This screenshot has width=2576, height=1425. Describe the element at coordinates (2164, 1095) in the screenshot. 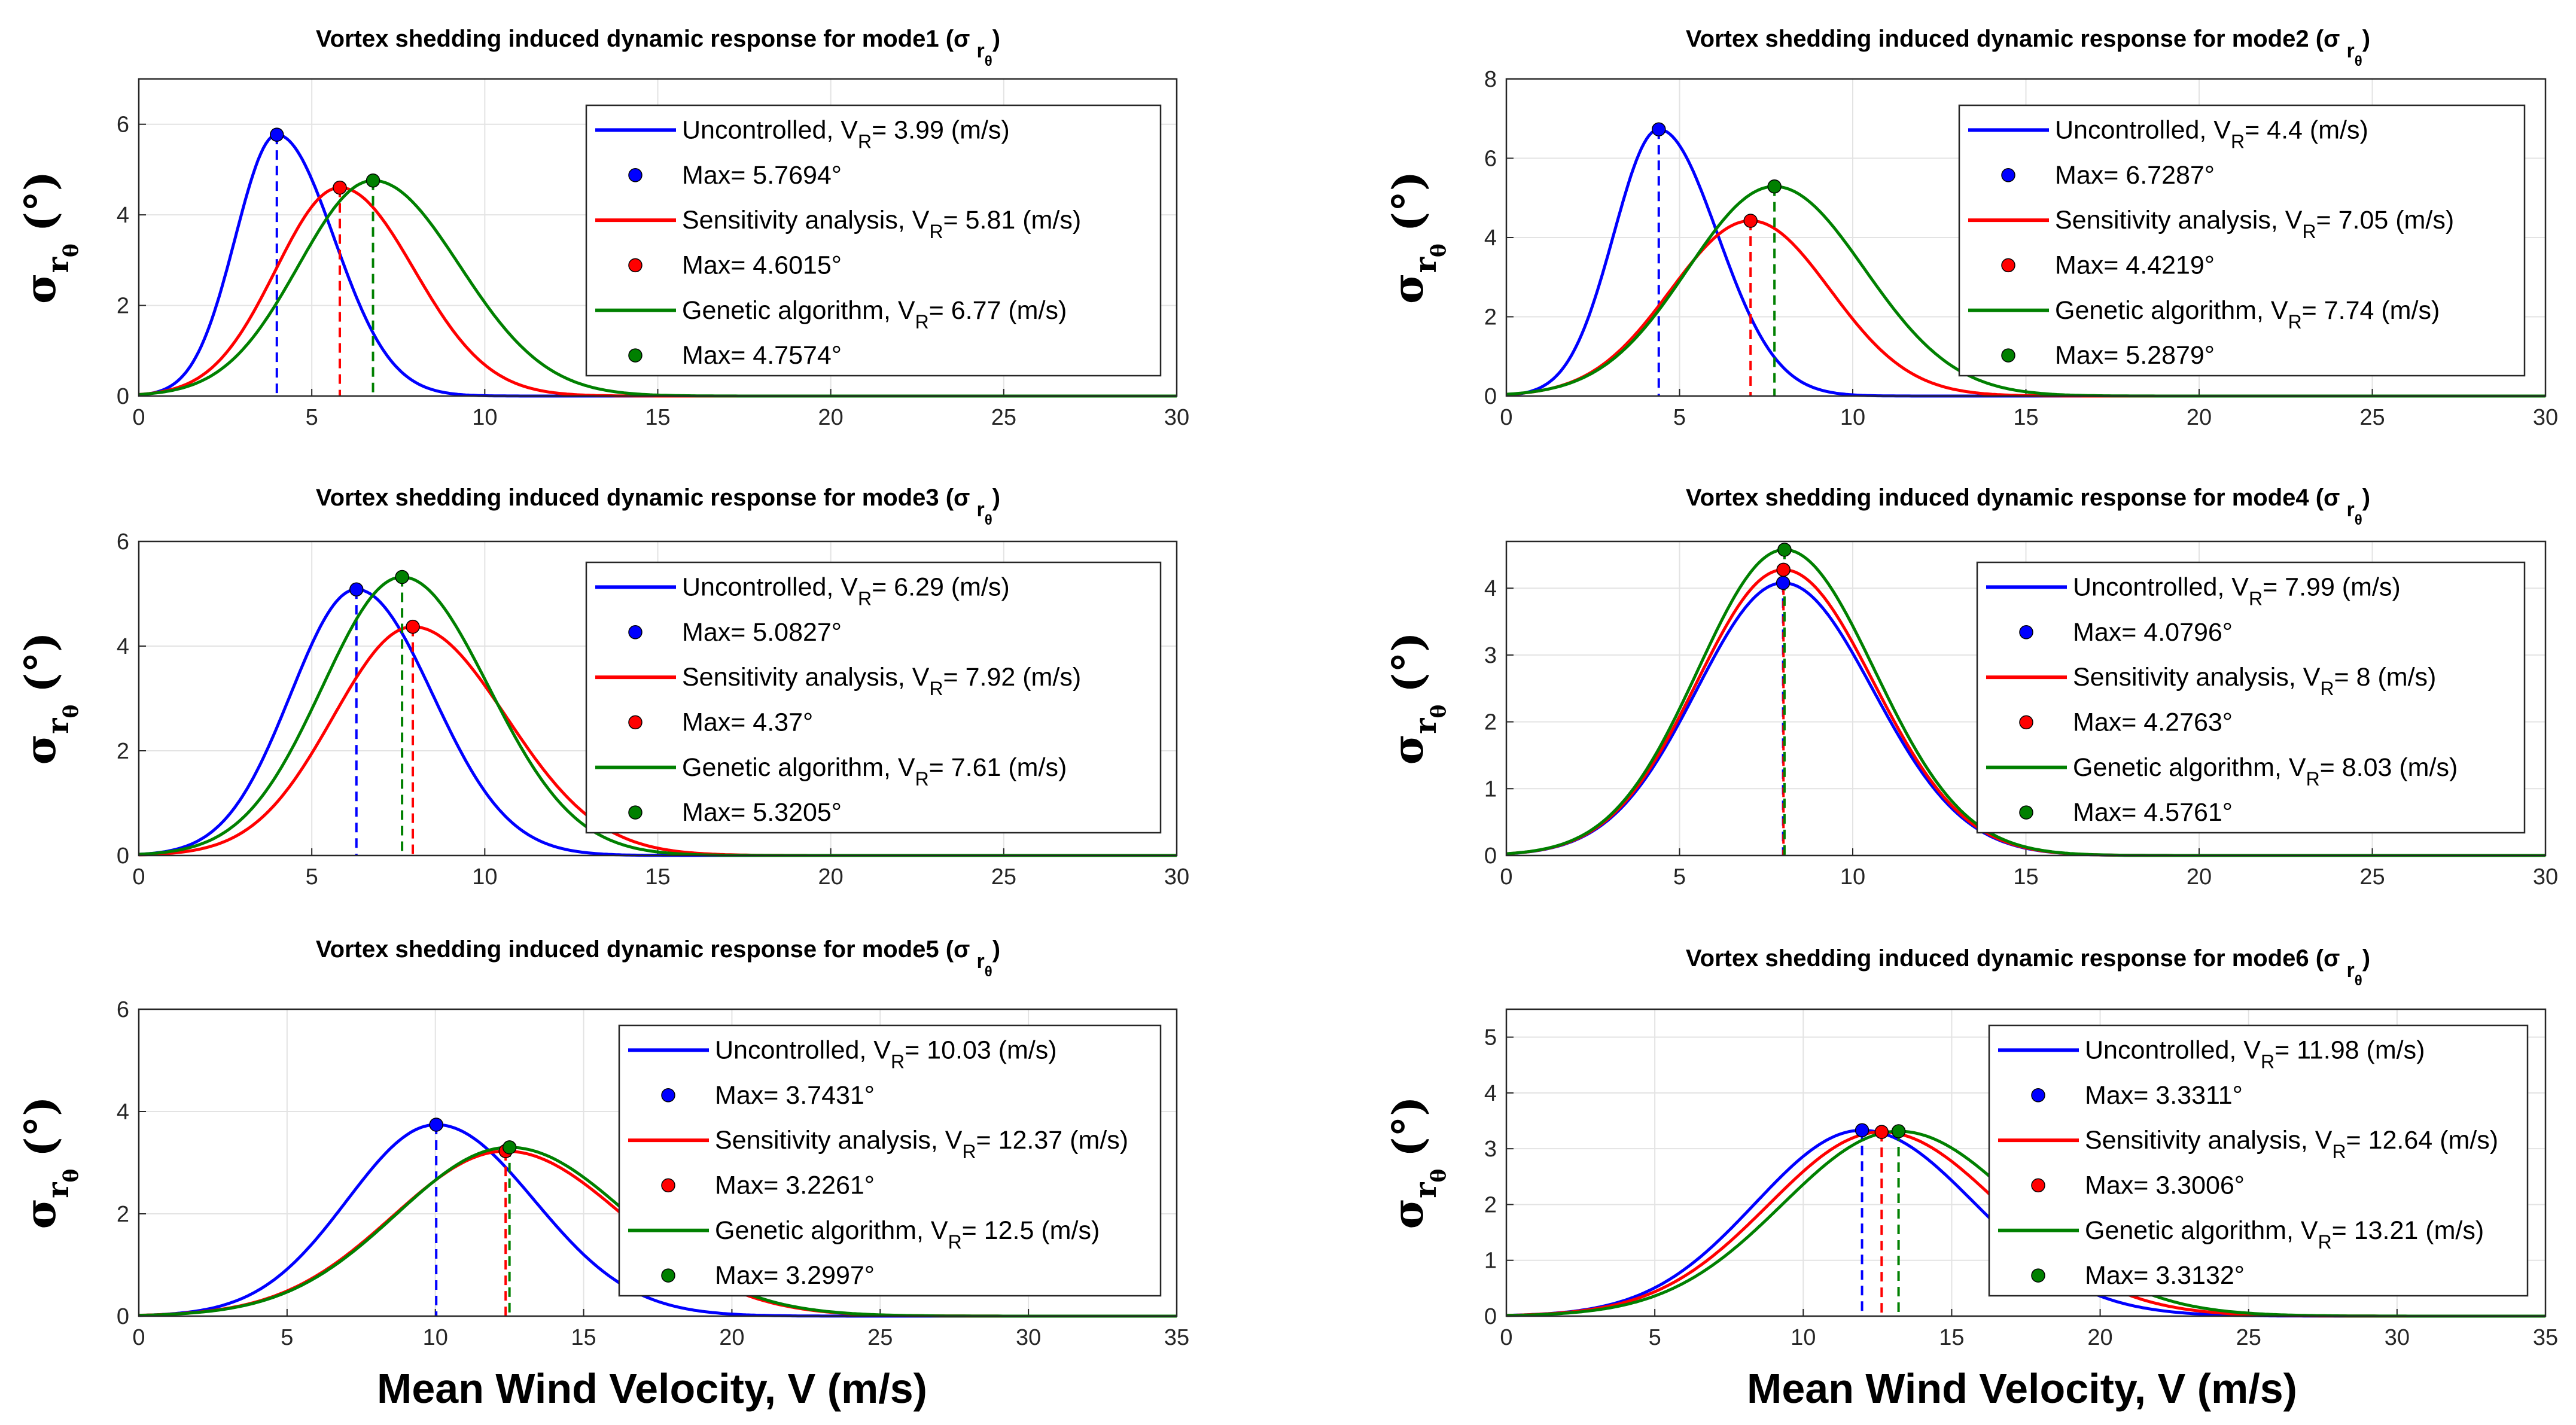

I see `legend-max-uncontrolled: Max= 3.3311°` at that location.